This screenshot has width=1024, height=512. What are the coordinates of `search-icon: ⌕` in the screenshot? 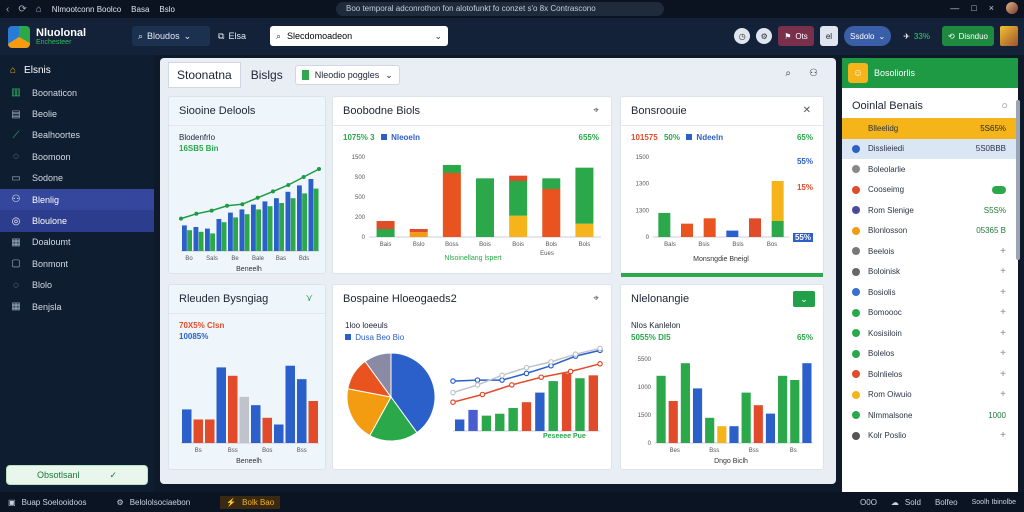 It's located at (788, 73).